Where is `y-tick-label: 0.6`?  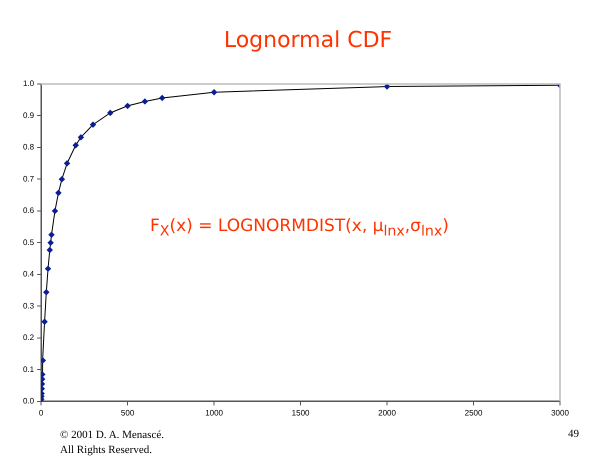
y-tick-label: 0.6 is located at coordinates (28, 211).